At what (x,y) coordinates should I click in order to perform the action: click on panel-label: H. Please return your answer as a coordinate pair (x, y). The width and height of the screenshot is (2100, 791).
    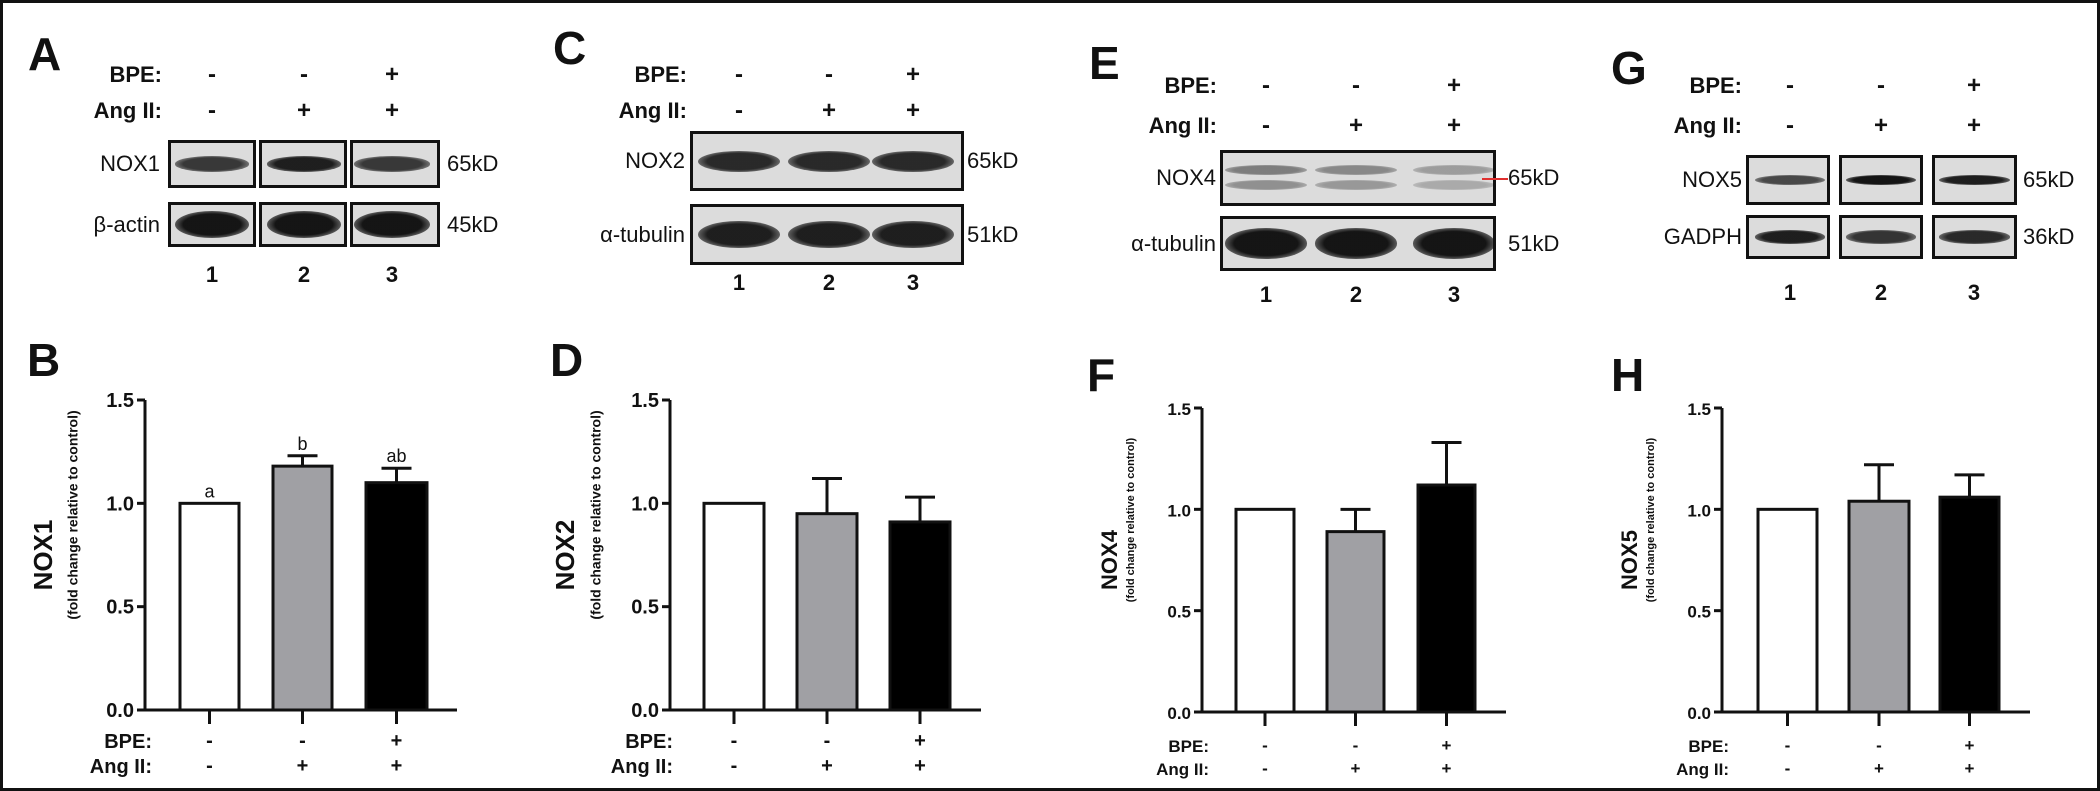
    Looking at the image, I should click on (1627, 375).